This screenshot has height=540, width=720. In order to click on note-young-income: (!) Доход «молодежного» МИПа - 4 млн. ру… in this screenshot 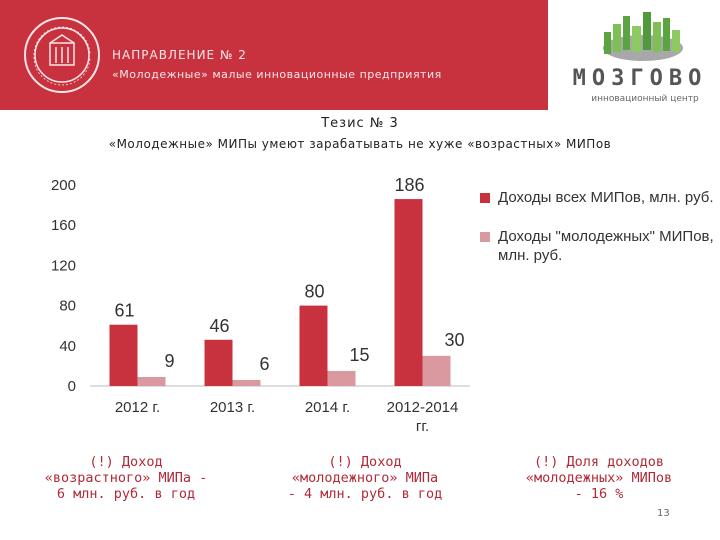, I will do `click(365, 478)`.